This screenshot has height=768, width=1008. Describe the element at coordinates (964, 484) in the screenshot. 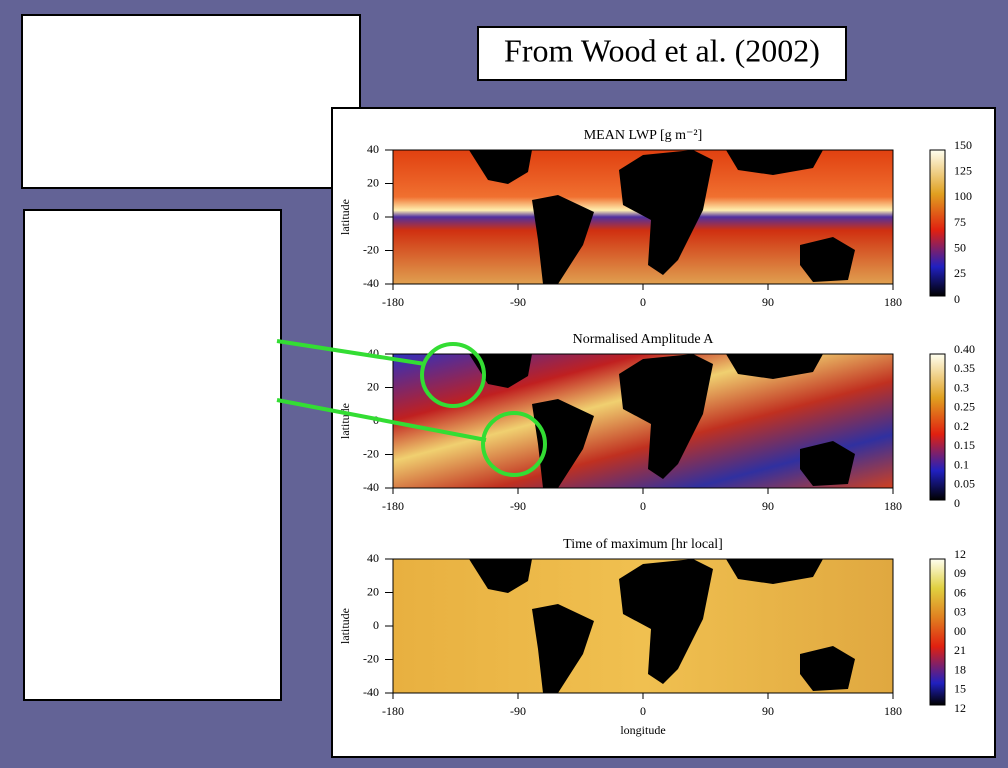

I see `colorbar-label: 0.05` at that location.